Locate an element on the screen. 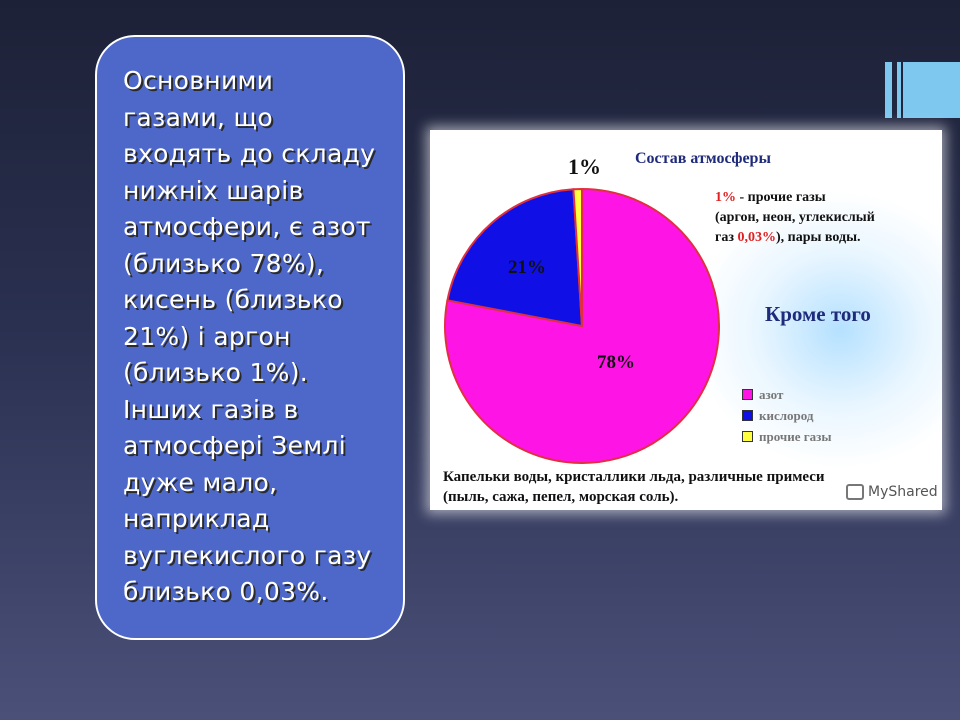 The width and height of the screenshot is (960, 720). legend-label-oxygen: кислород is located at coordinates (786, 415).